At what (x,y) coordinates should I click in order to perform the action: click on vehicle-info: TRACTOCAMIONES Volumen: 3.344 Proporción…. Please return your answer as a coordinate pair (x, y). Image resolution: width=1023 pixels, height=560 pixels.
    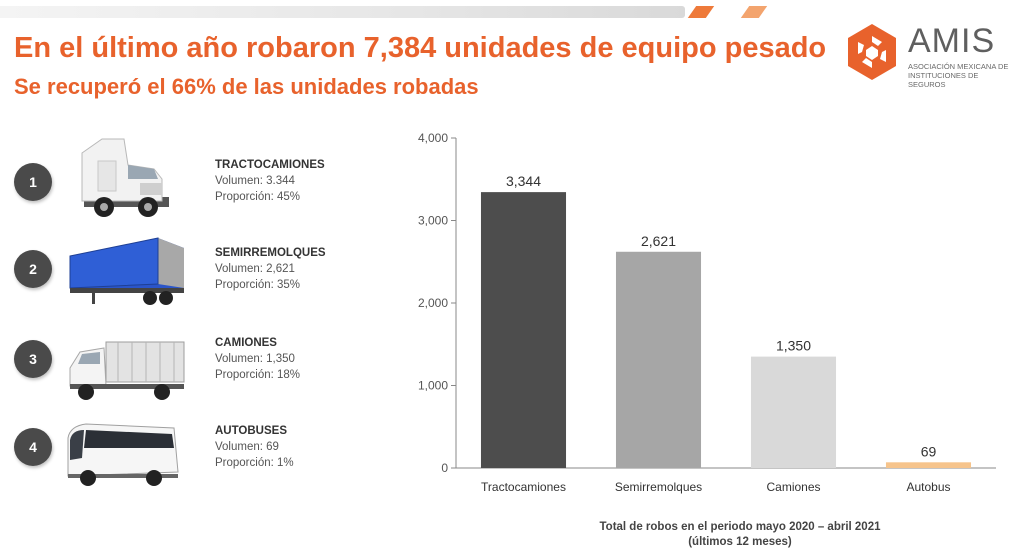
    Looking at the image, I should click on (270, 181).